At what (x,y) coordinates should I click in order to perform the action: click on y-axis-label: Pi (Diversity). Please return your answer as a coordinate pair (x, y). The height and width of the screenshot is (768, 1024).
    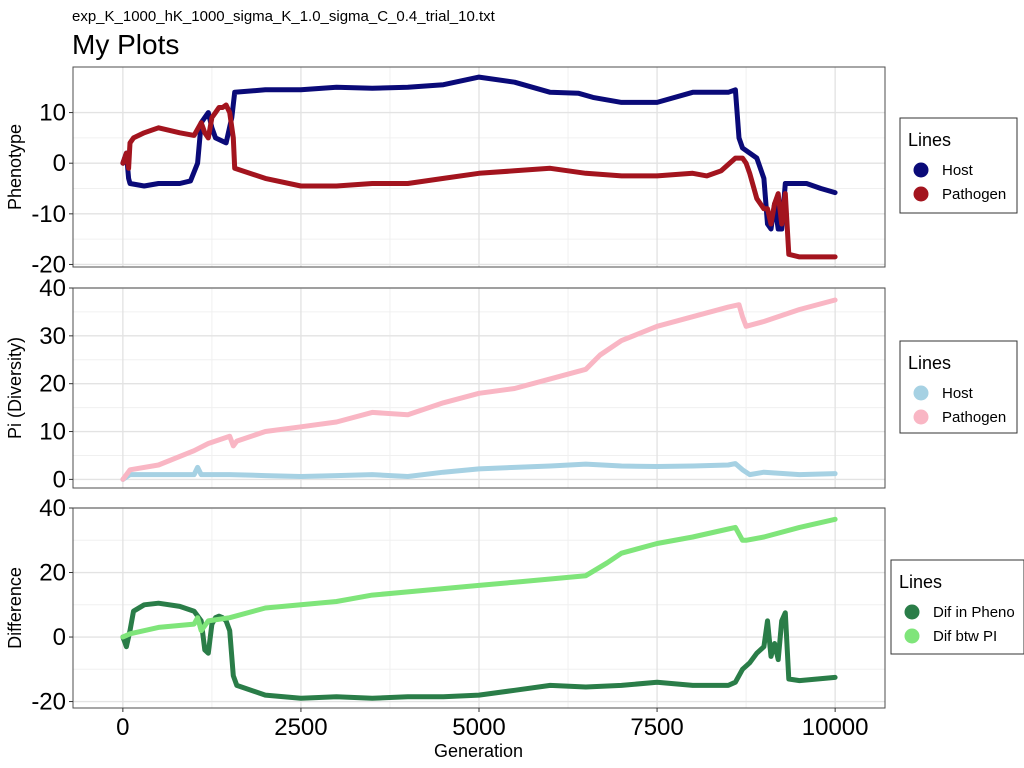
    Looking at the image, I should click on (15, 388).